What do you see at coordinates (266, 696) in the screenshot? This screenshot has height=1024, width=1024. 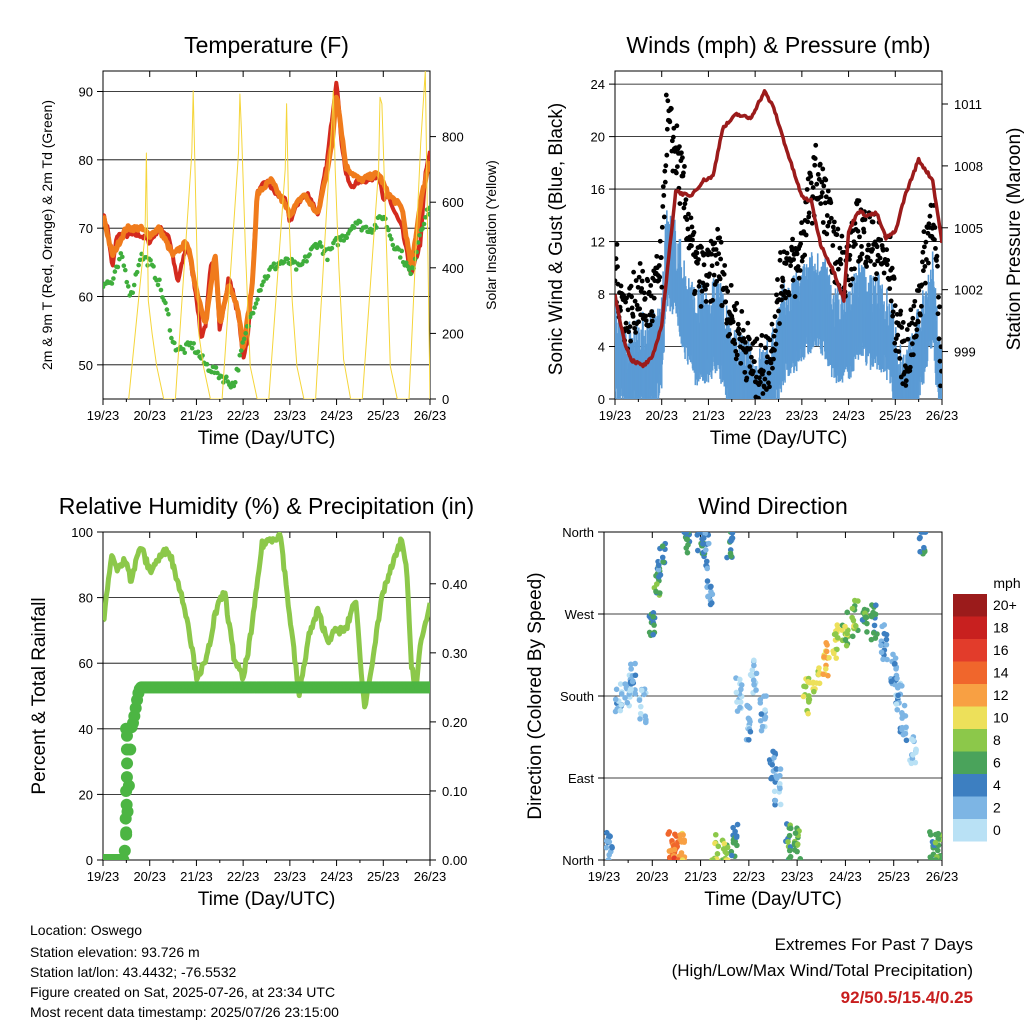 I see `humidity-series-group` at bounding box center [266, 696].